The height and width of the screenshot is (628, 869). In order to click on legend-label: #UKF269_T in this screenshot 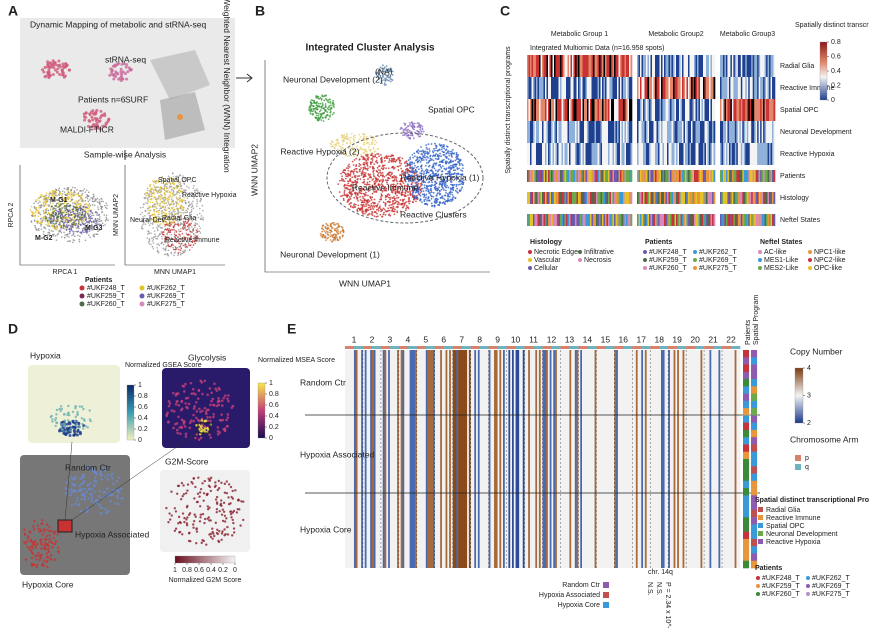, I will do `click(166, 296)`.